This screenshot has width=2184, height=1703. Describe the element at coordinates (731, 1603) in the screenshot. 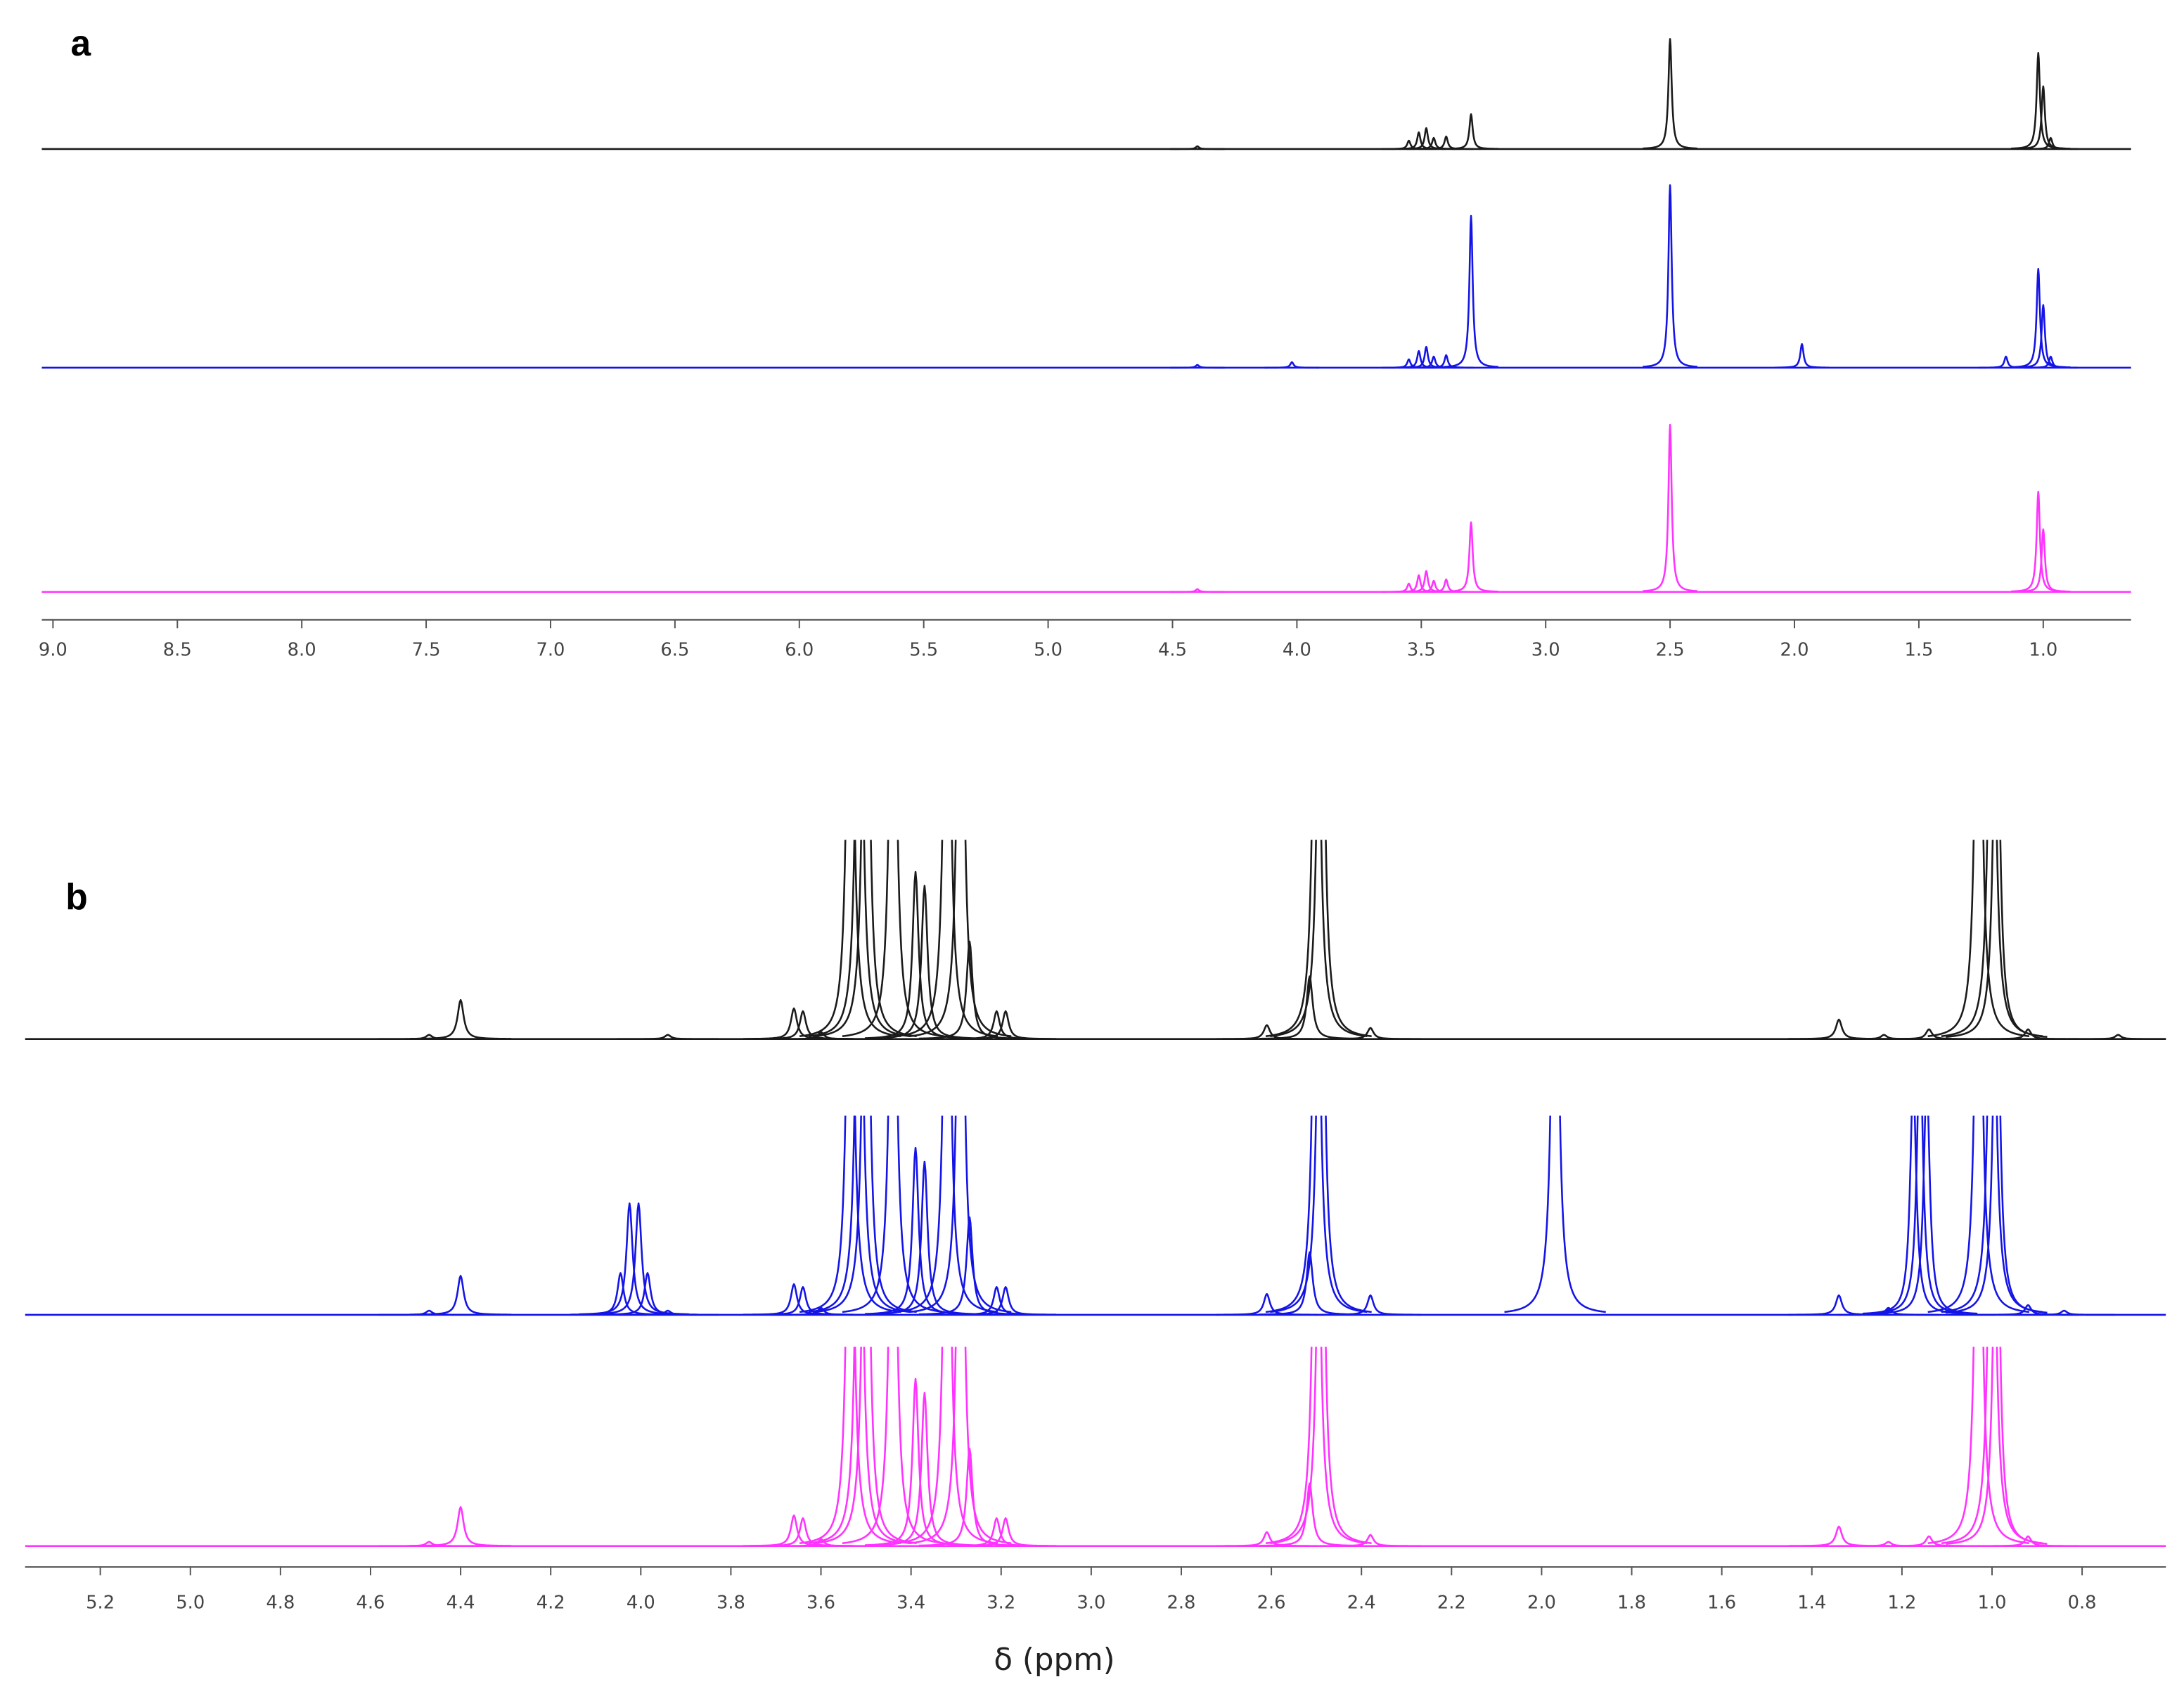

I see `x-tick-label: 3.8` at that location.